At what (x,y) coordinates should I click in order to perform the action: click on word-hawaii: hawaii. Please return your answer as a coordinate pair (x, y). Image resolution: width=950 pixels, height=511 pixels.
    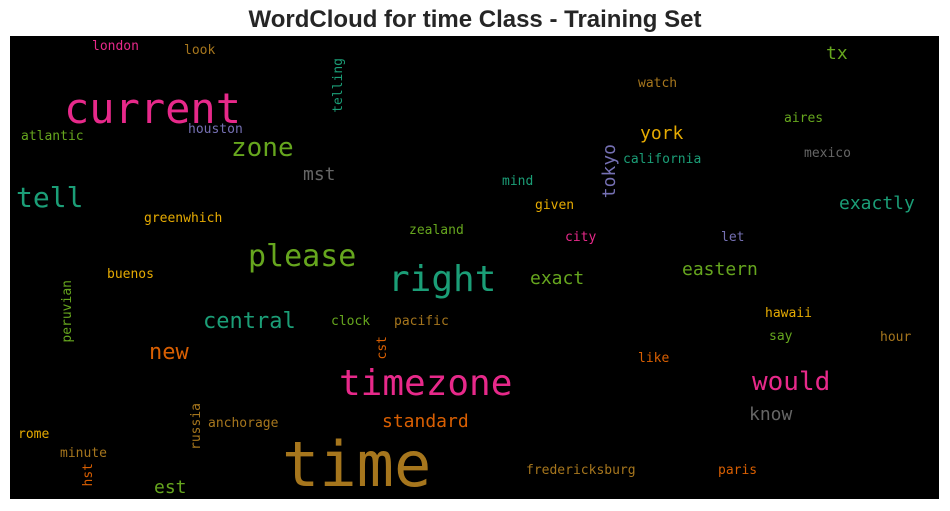
    Looking at the image, I should click on (788, 313).